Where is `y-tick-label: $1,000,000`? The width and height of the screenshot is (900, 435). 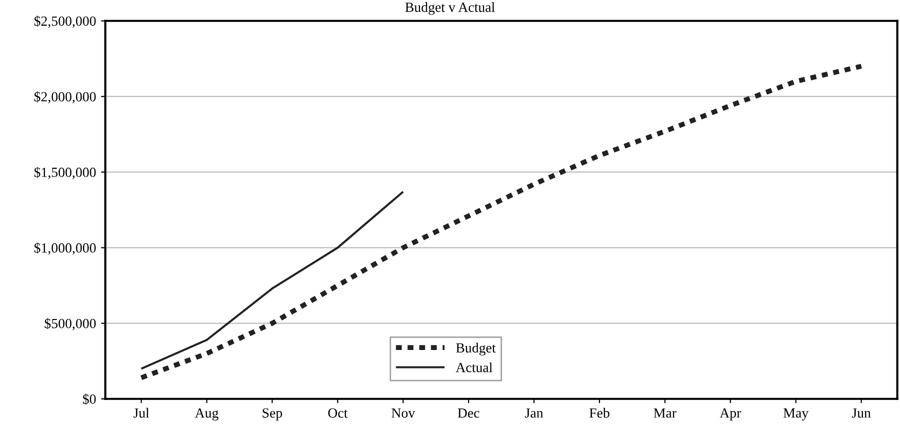
y-tick-label: $1,000,000 is located at coordinates (65, 248).